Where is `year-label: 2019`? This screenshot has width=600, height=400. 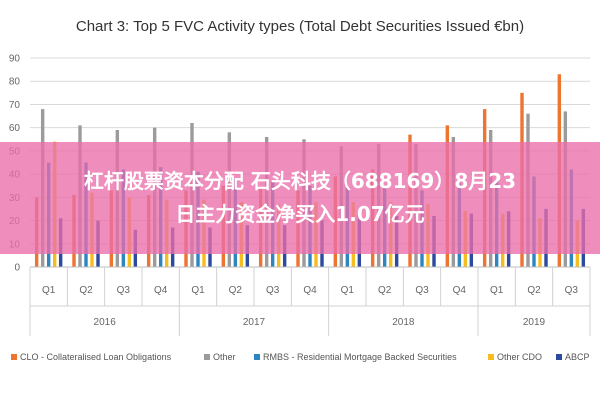
year-label: 2019 is located at coordinates (534, 322).